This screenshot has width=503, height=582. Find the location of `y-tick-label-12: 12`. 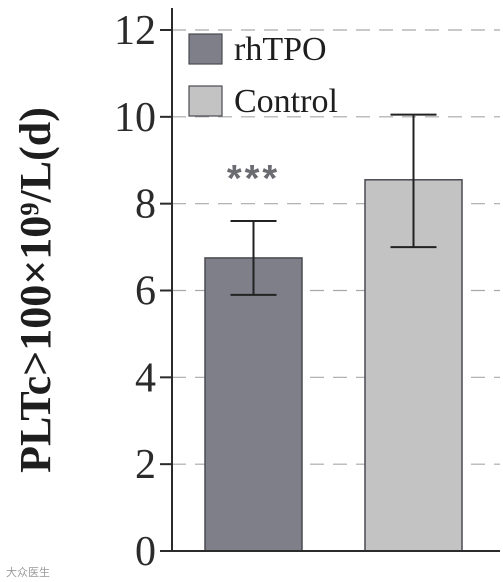

y-tick-label-12: 12 is located at coordinates (135, 31).